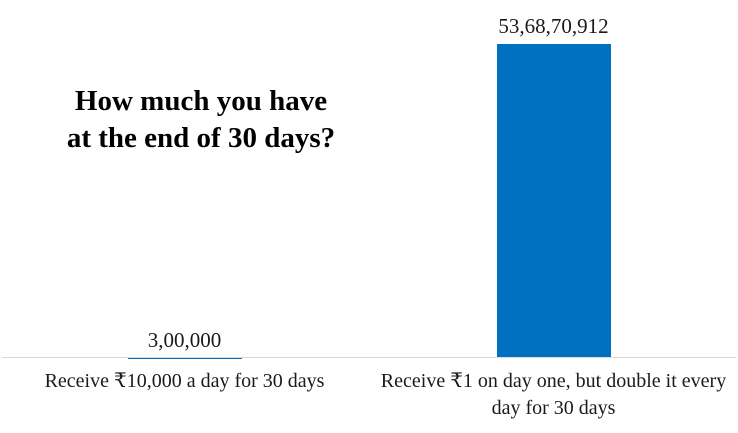  I want to click on chart-title-line-1: How much you have, so click(201, 101).